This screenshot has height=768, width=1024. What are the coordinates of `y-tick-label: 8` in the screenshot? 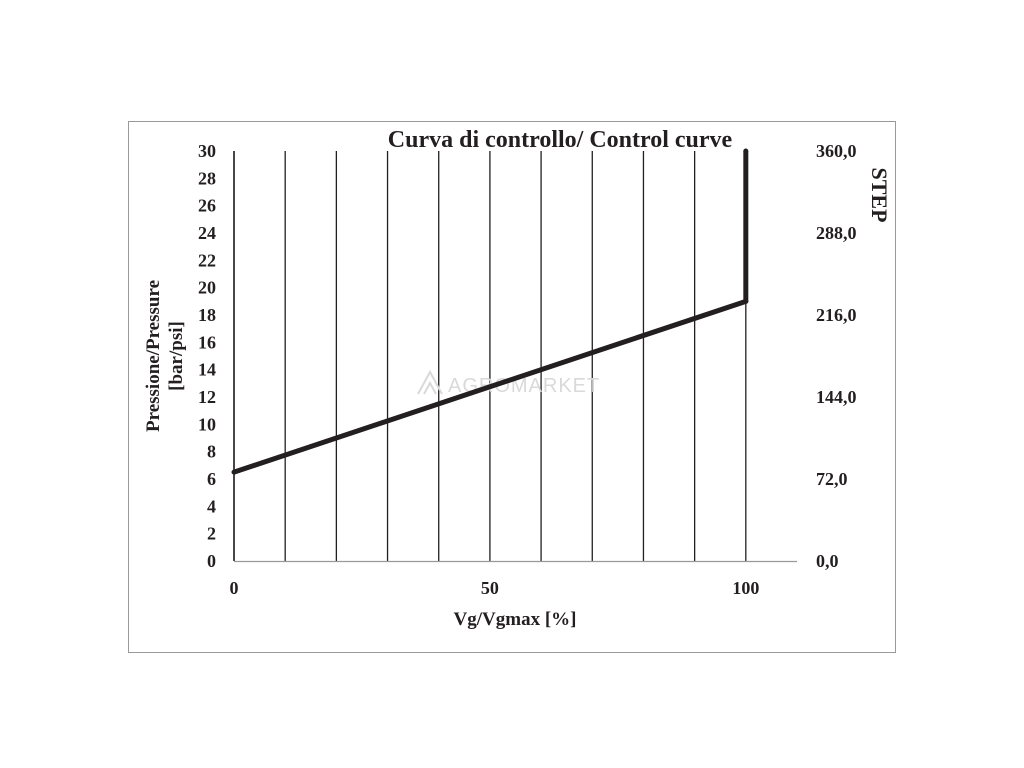 It's located at (211, 452).